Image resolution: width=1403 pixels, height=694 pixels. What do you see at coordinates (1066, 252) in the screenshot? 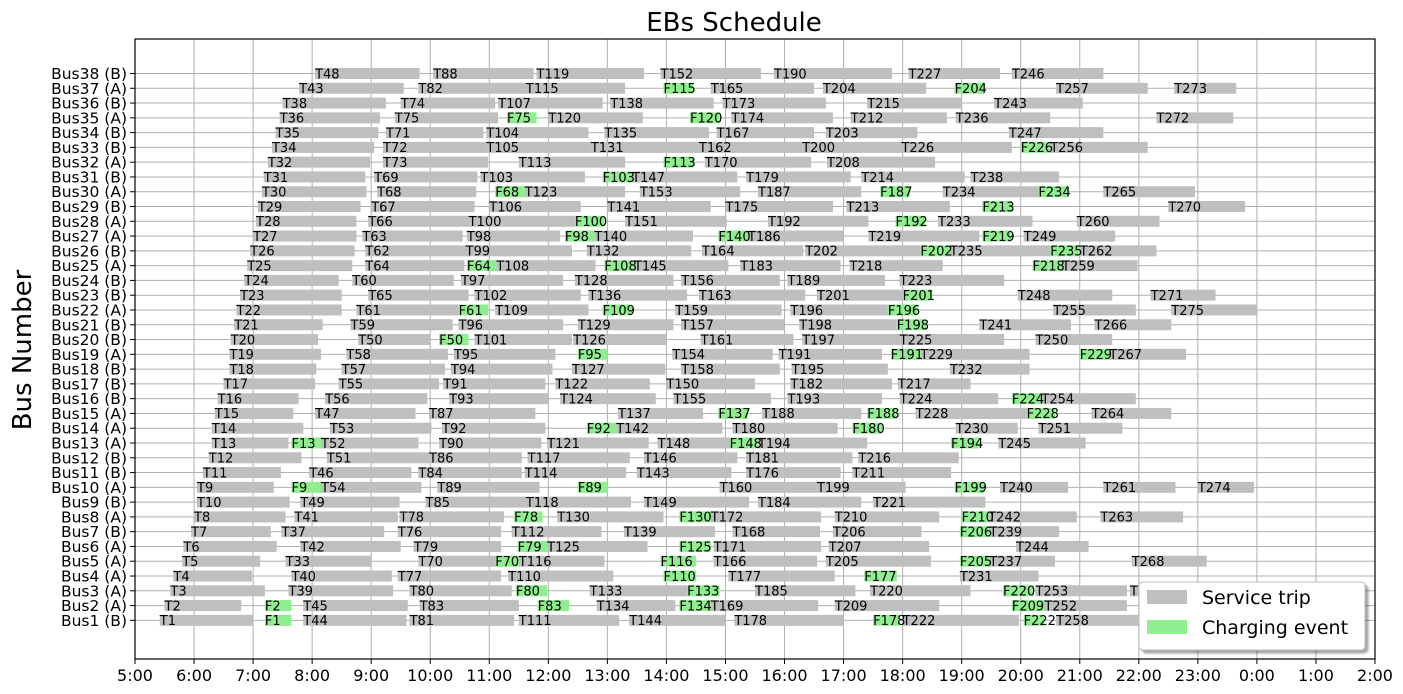
I see `charging-event-label: F235` at bounding box center [1066, 252].